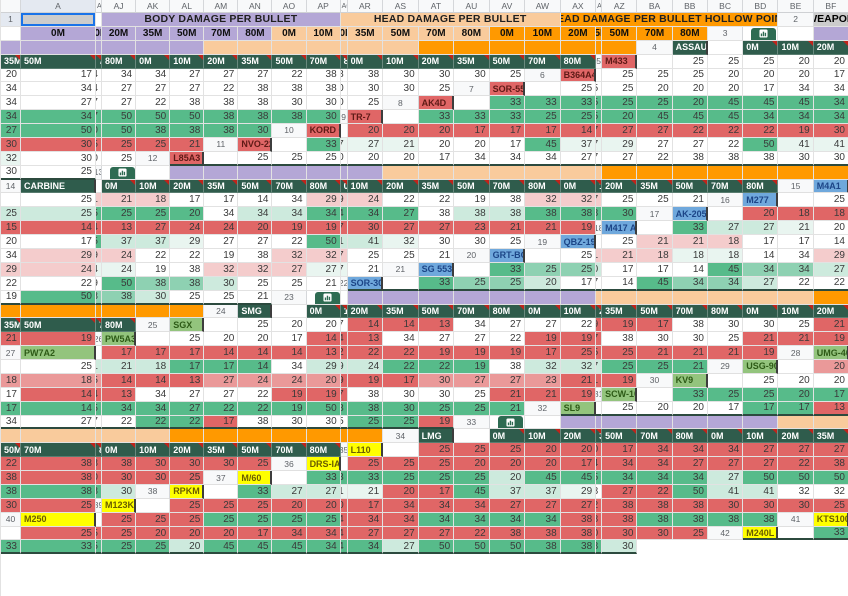  What do you see at coordinates (99, 339) in the screenshot?
I see `row-number: 26` at bounding box center [99, 339].